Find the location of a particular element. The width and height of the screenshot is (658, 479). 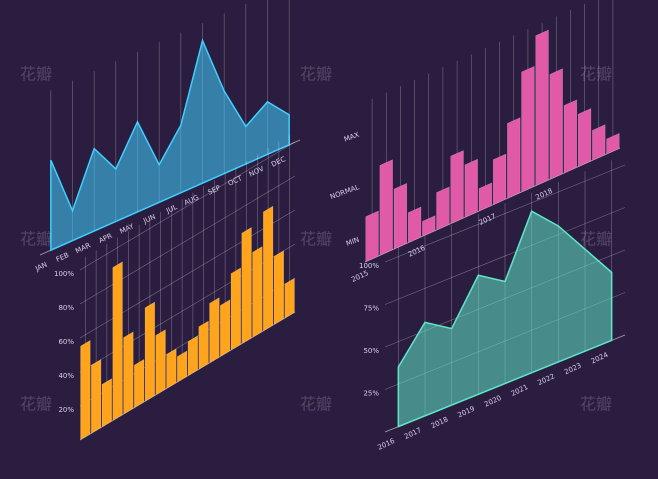

area is located at coordinates (505, 319).